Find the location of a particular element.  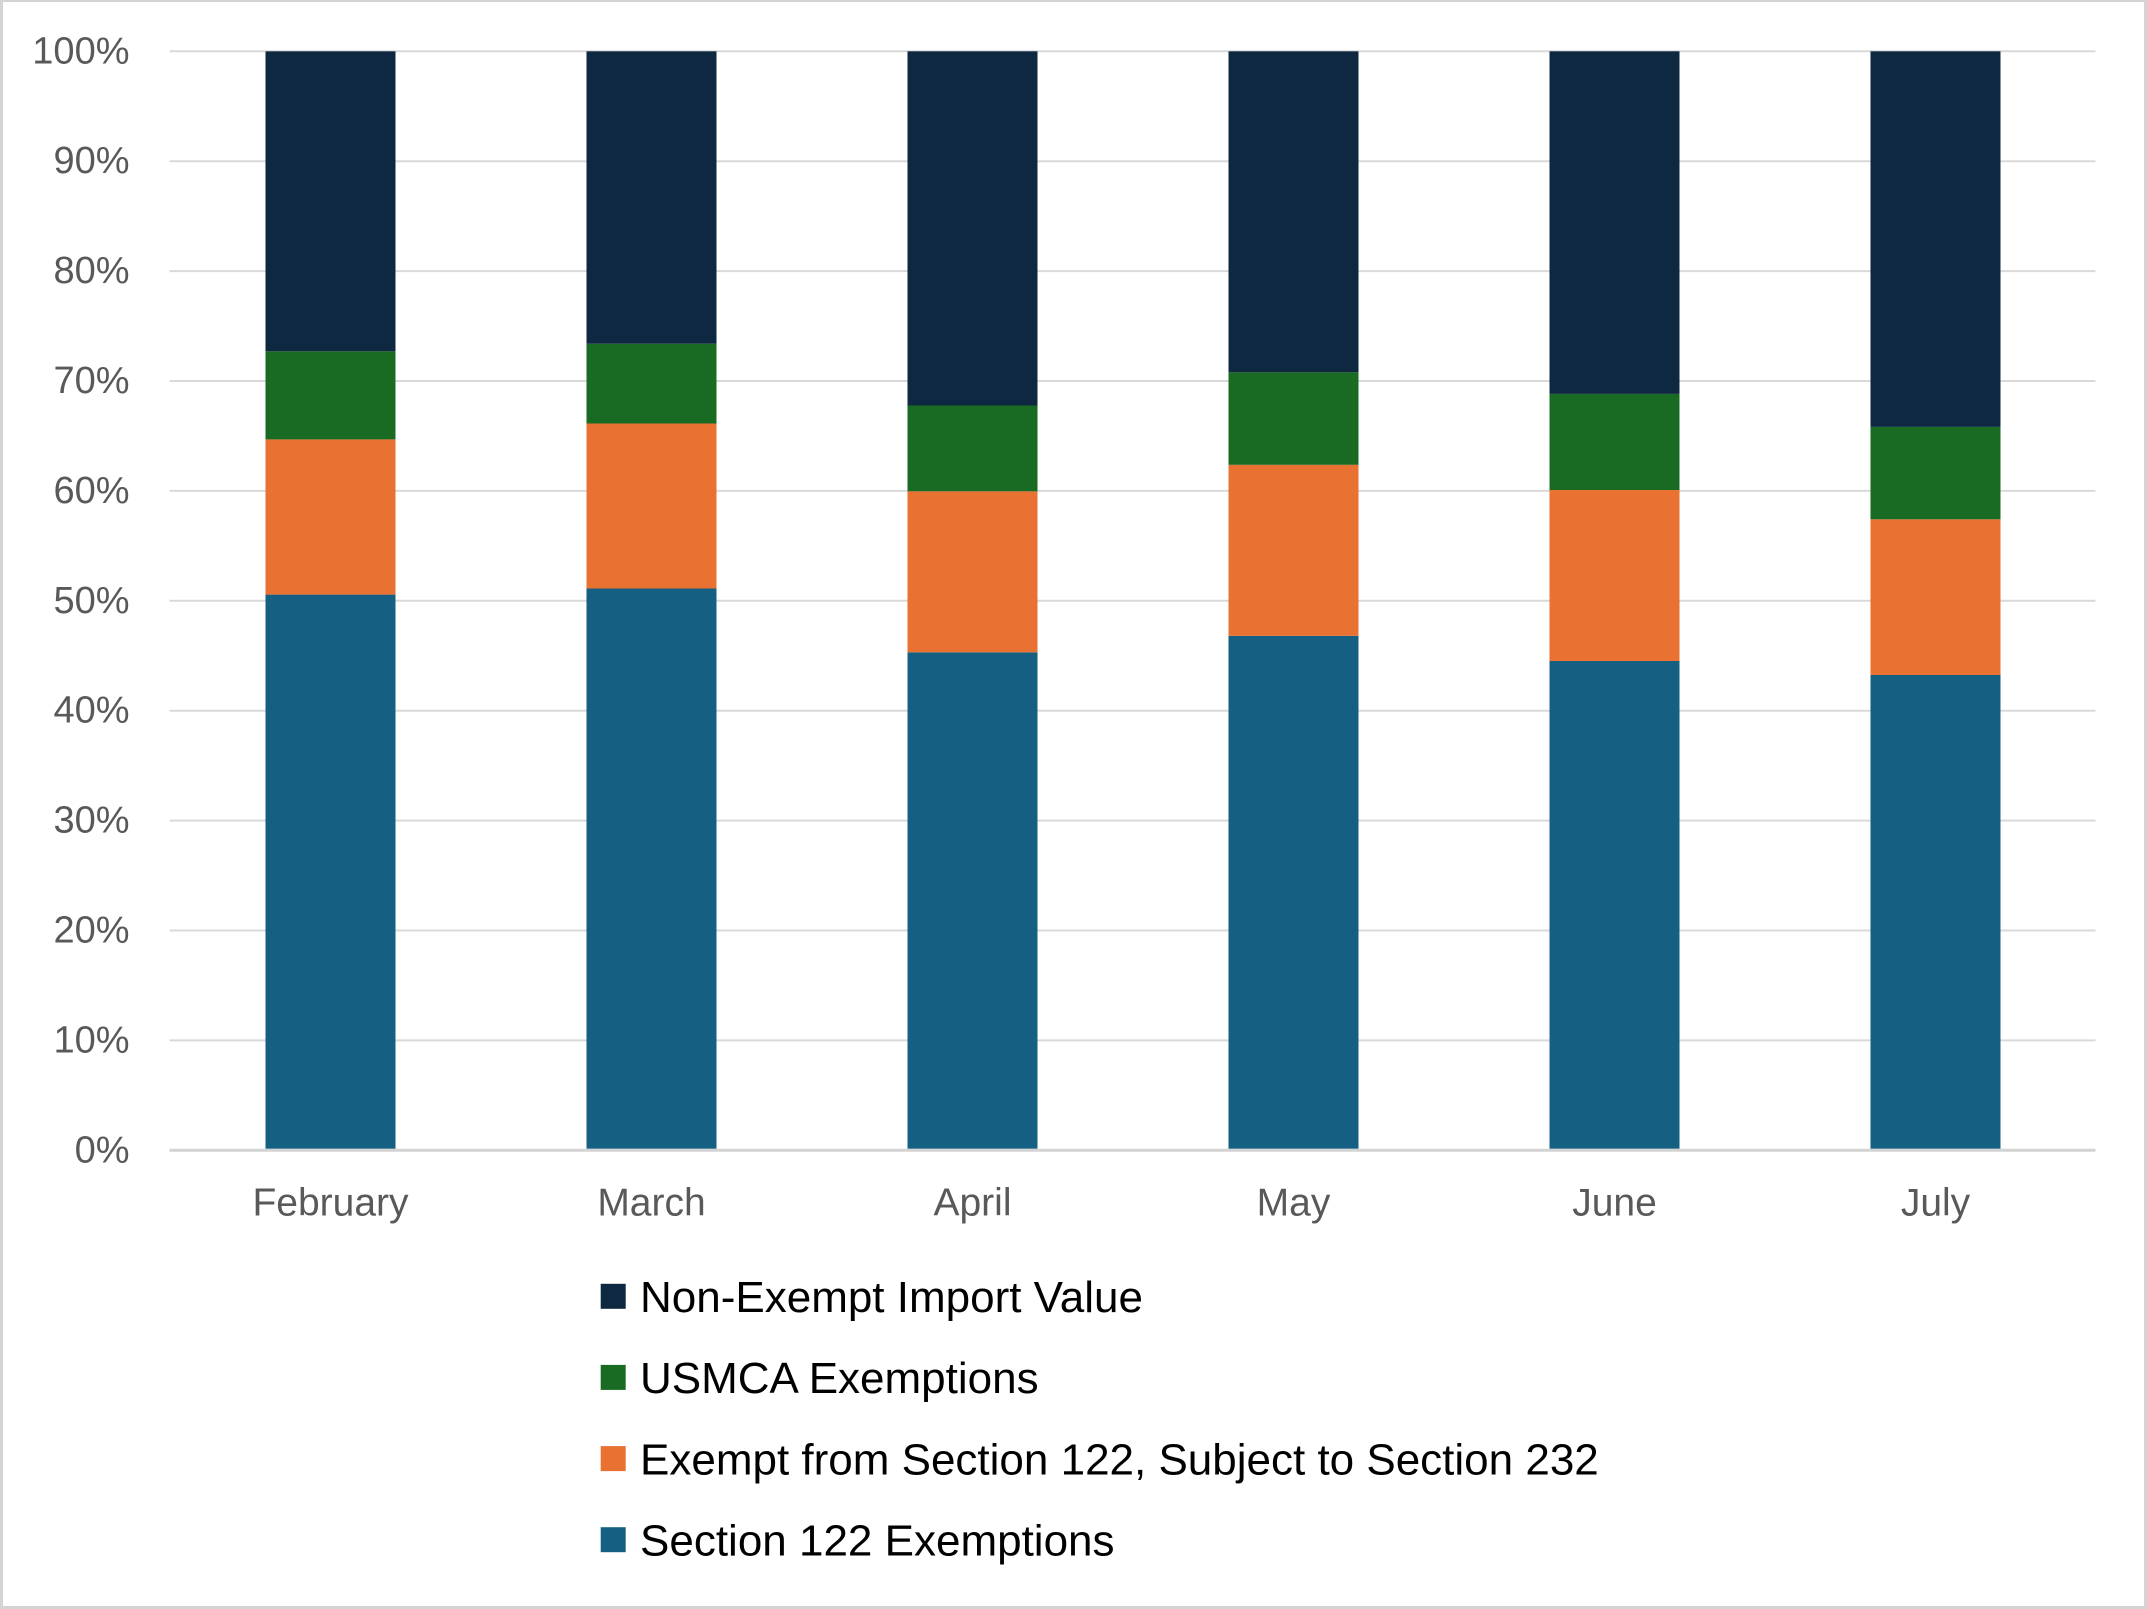

svg-text: USMCA Exemptions is located at coordinates (839, 1378).